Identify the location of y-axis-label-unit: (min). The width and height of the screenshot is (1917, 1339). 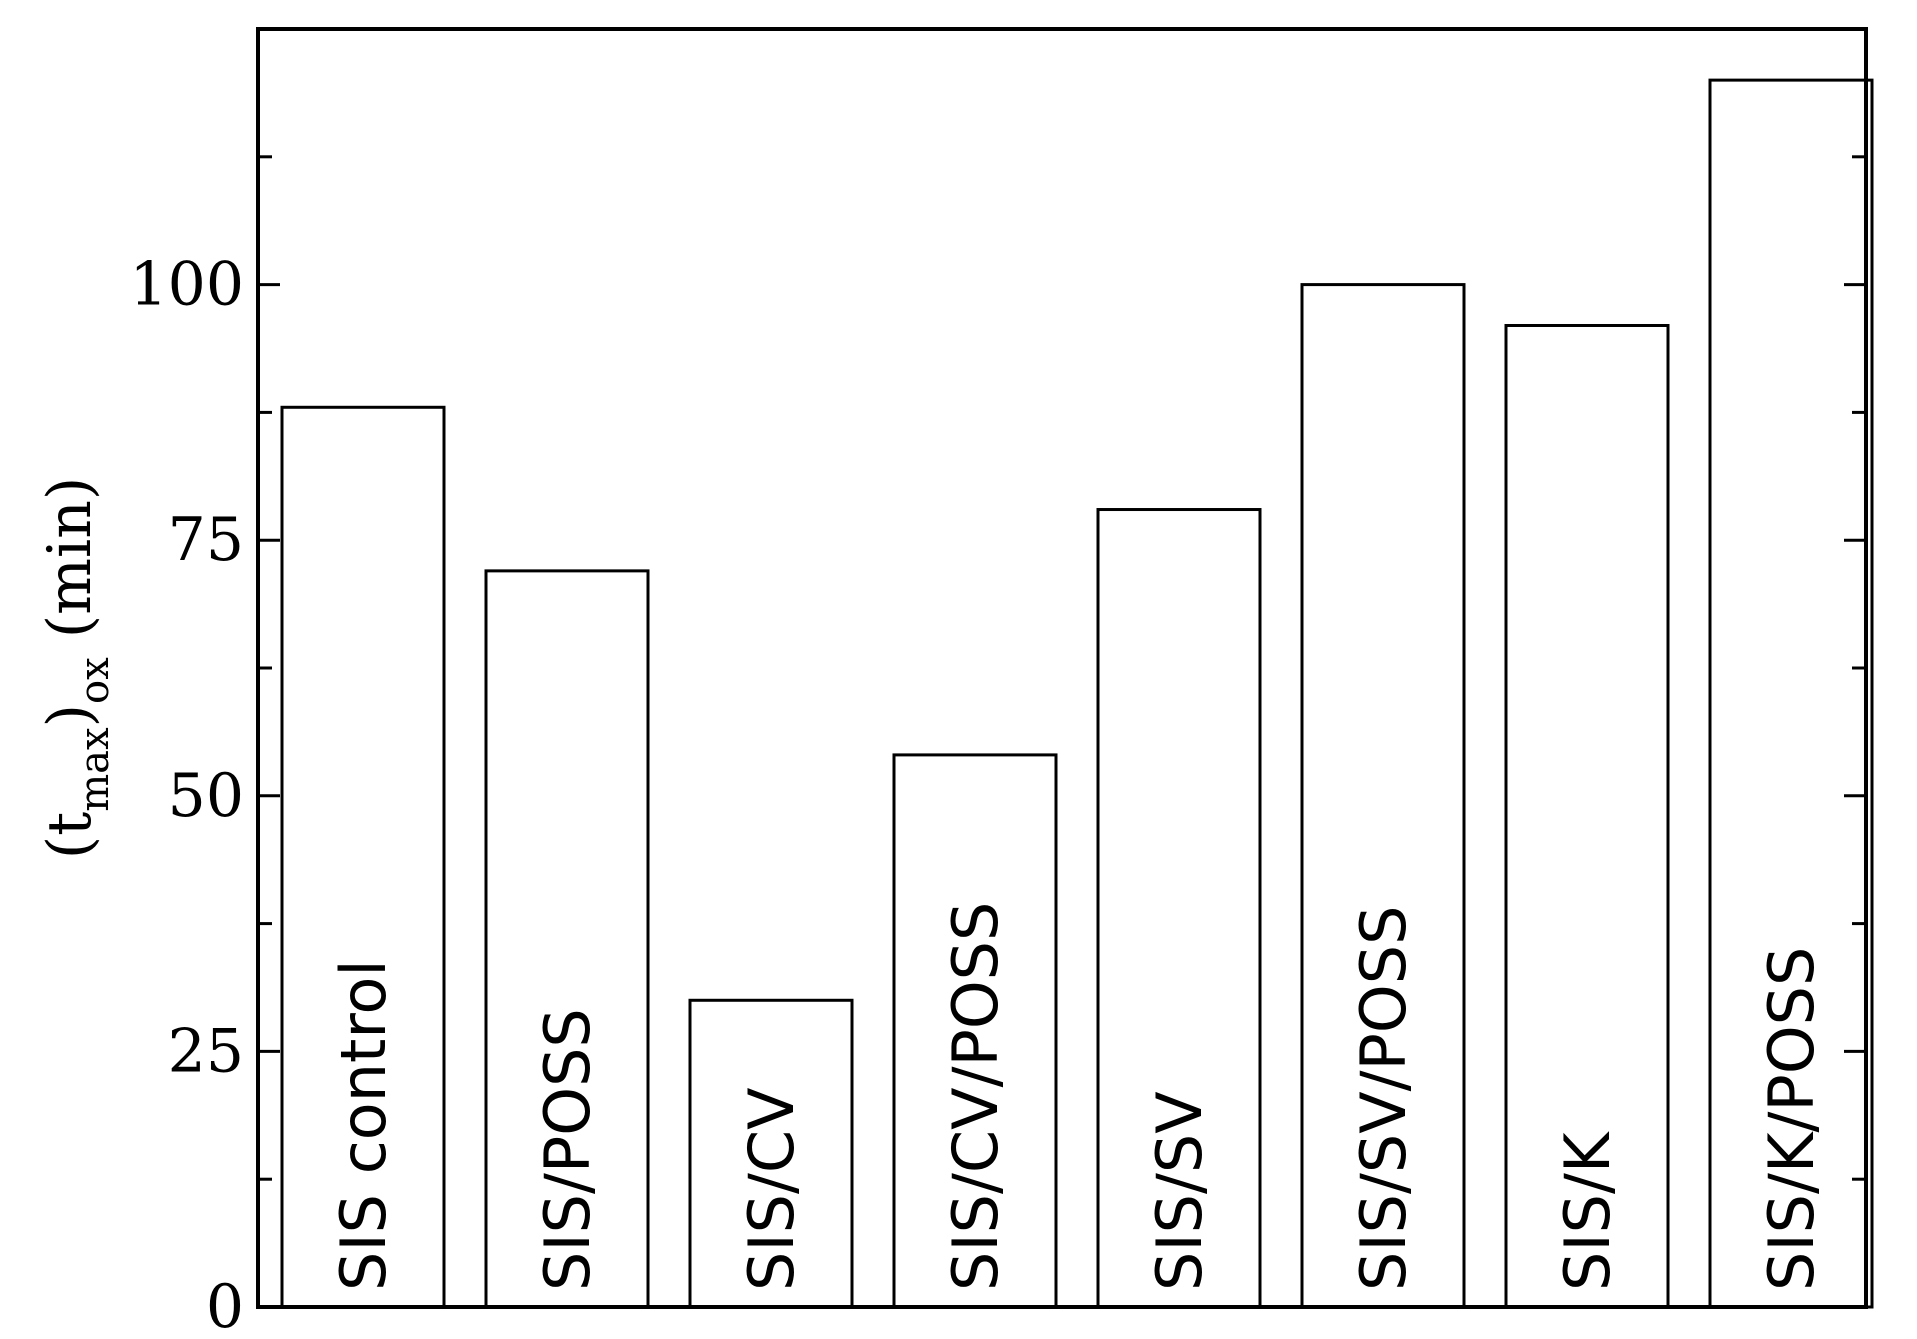
(70, 567).